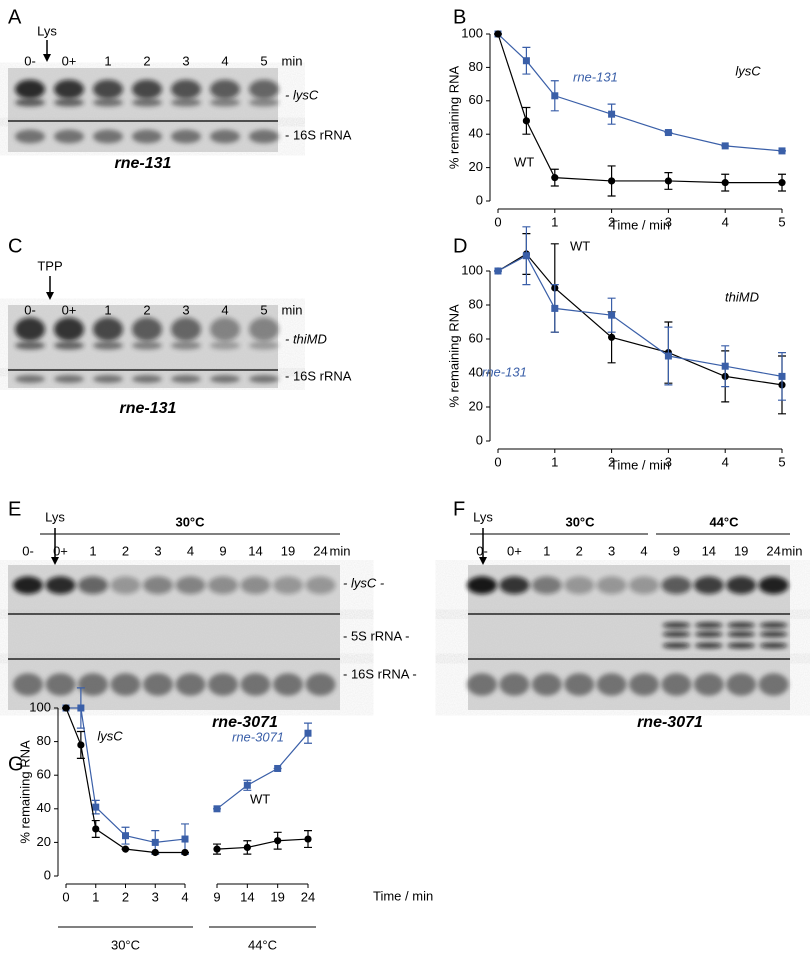 The width and height of the screenshot is (810, 975). What do you see at coordinates (595, 76) in the screenshot?
I see `series-label: rne-131` at bounding box center [595, 76].